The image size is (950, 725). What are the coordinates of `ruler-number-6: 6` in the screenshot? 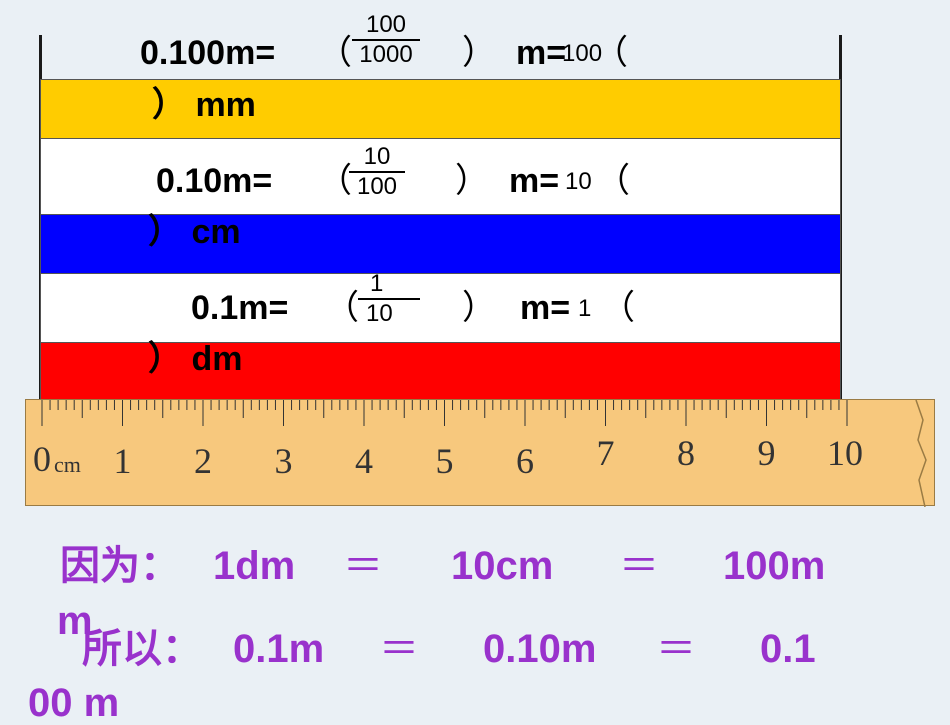 It's located at (525, 461).